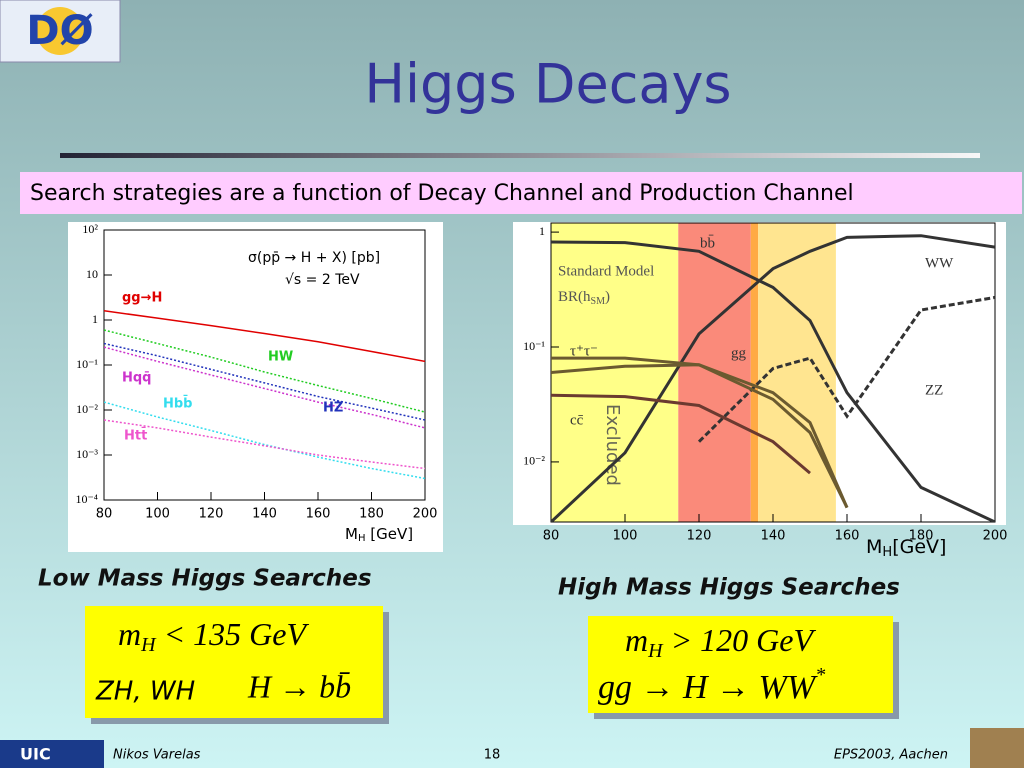 The height and width of the screenshot is (772, 1024). I want to click on right-heading: High Mass Higgs Searches, so click(729, 588).